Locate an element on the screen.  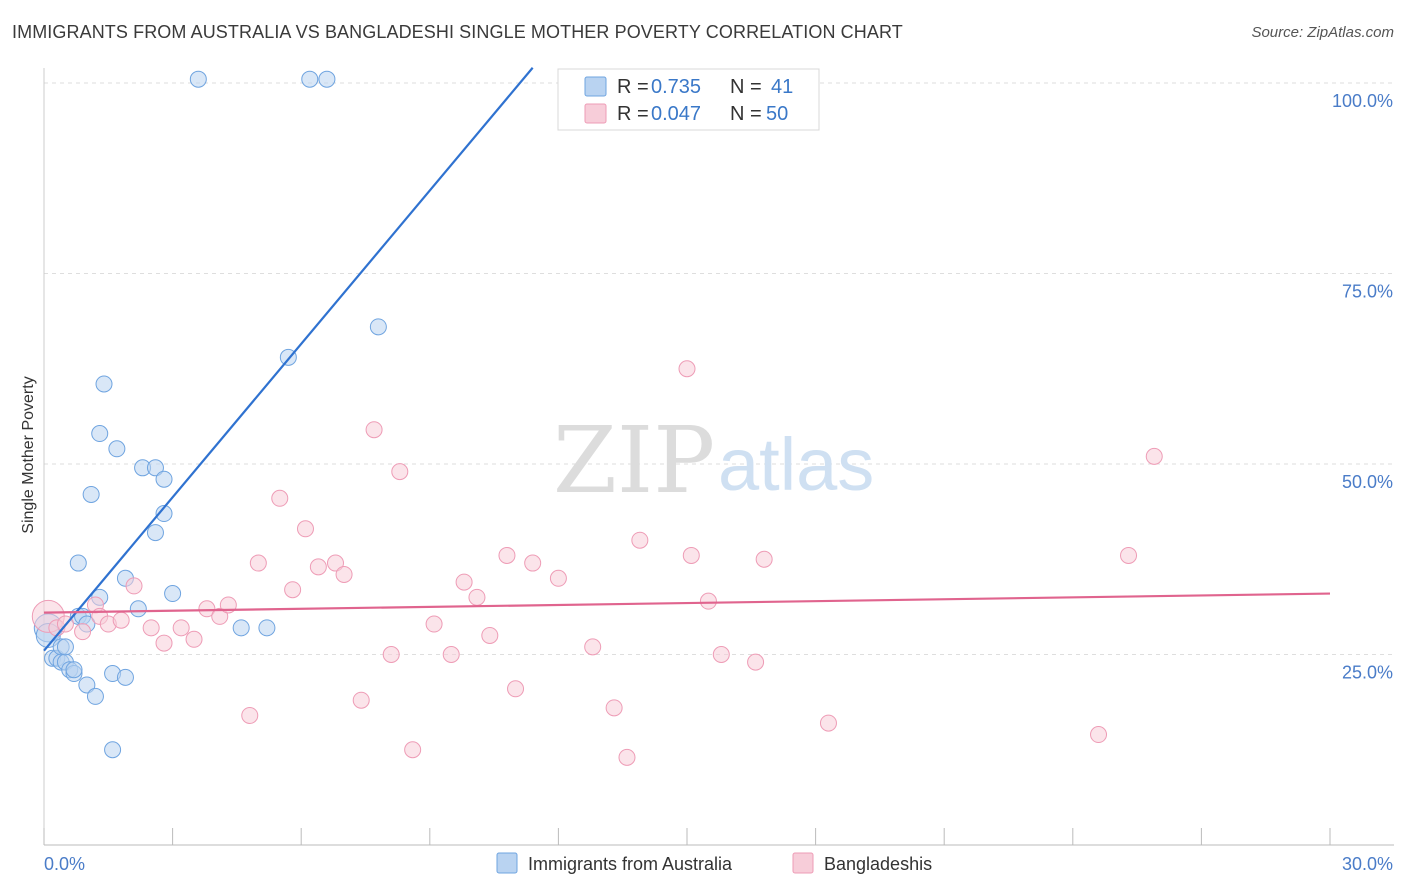
legend-n-value-australia: 41 is located at coordinates (782, 87).